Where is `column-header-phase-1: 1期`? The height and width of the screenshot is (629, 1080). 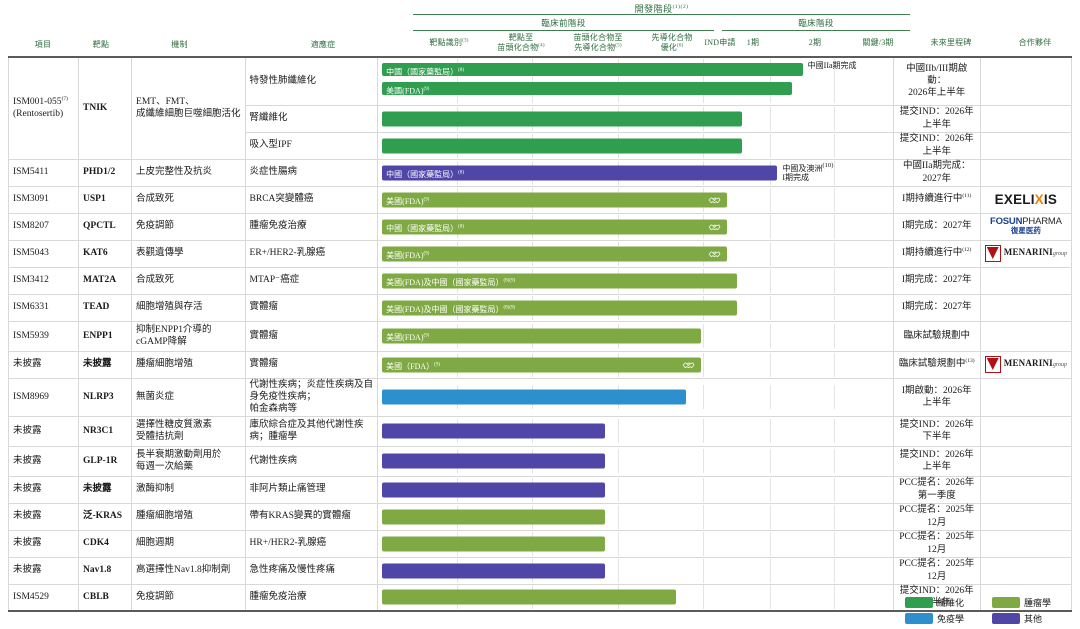
column-header-phase-1: 1期 is located at coordinates (753, 42).